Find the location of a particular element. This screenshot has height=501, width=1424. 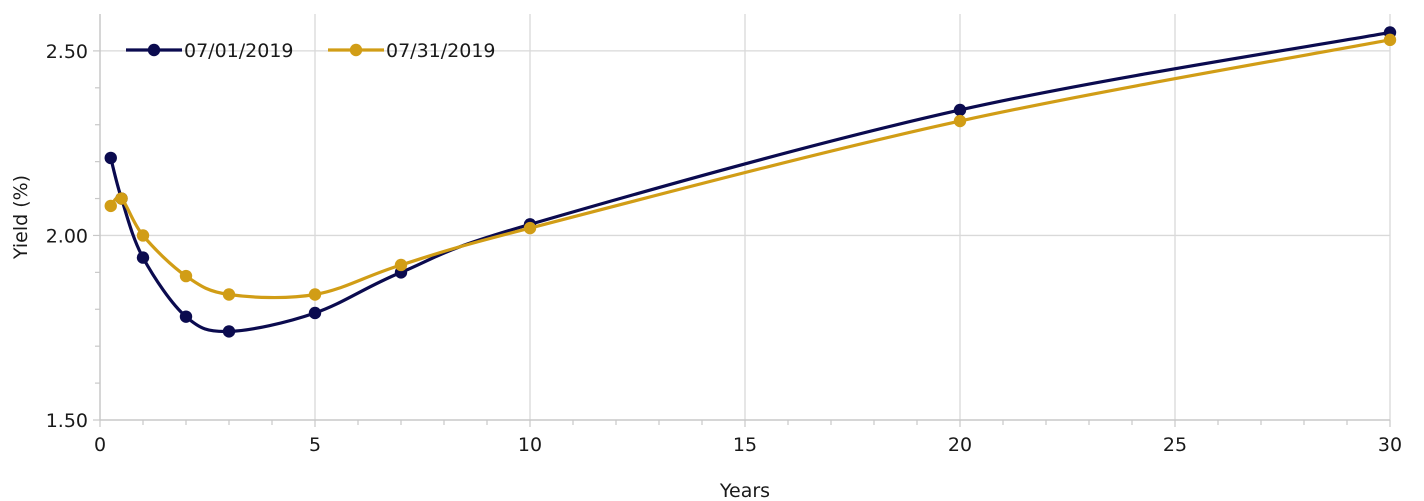

y-tick-label: 2.00 is located at coordinates (67, 236).